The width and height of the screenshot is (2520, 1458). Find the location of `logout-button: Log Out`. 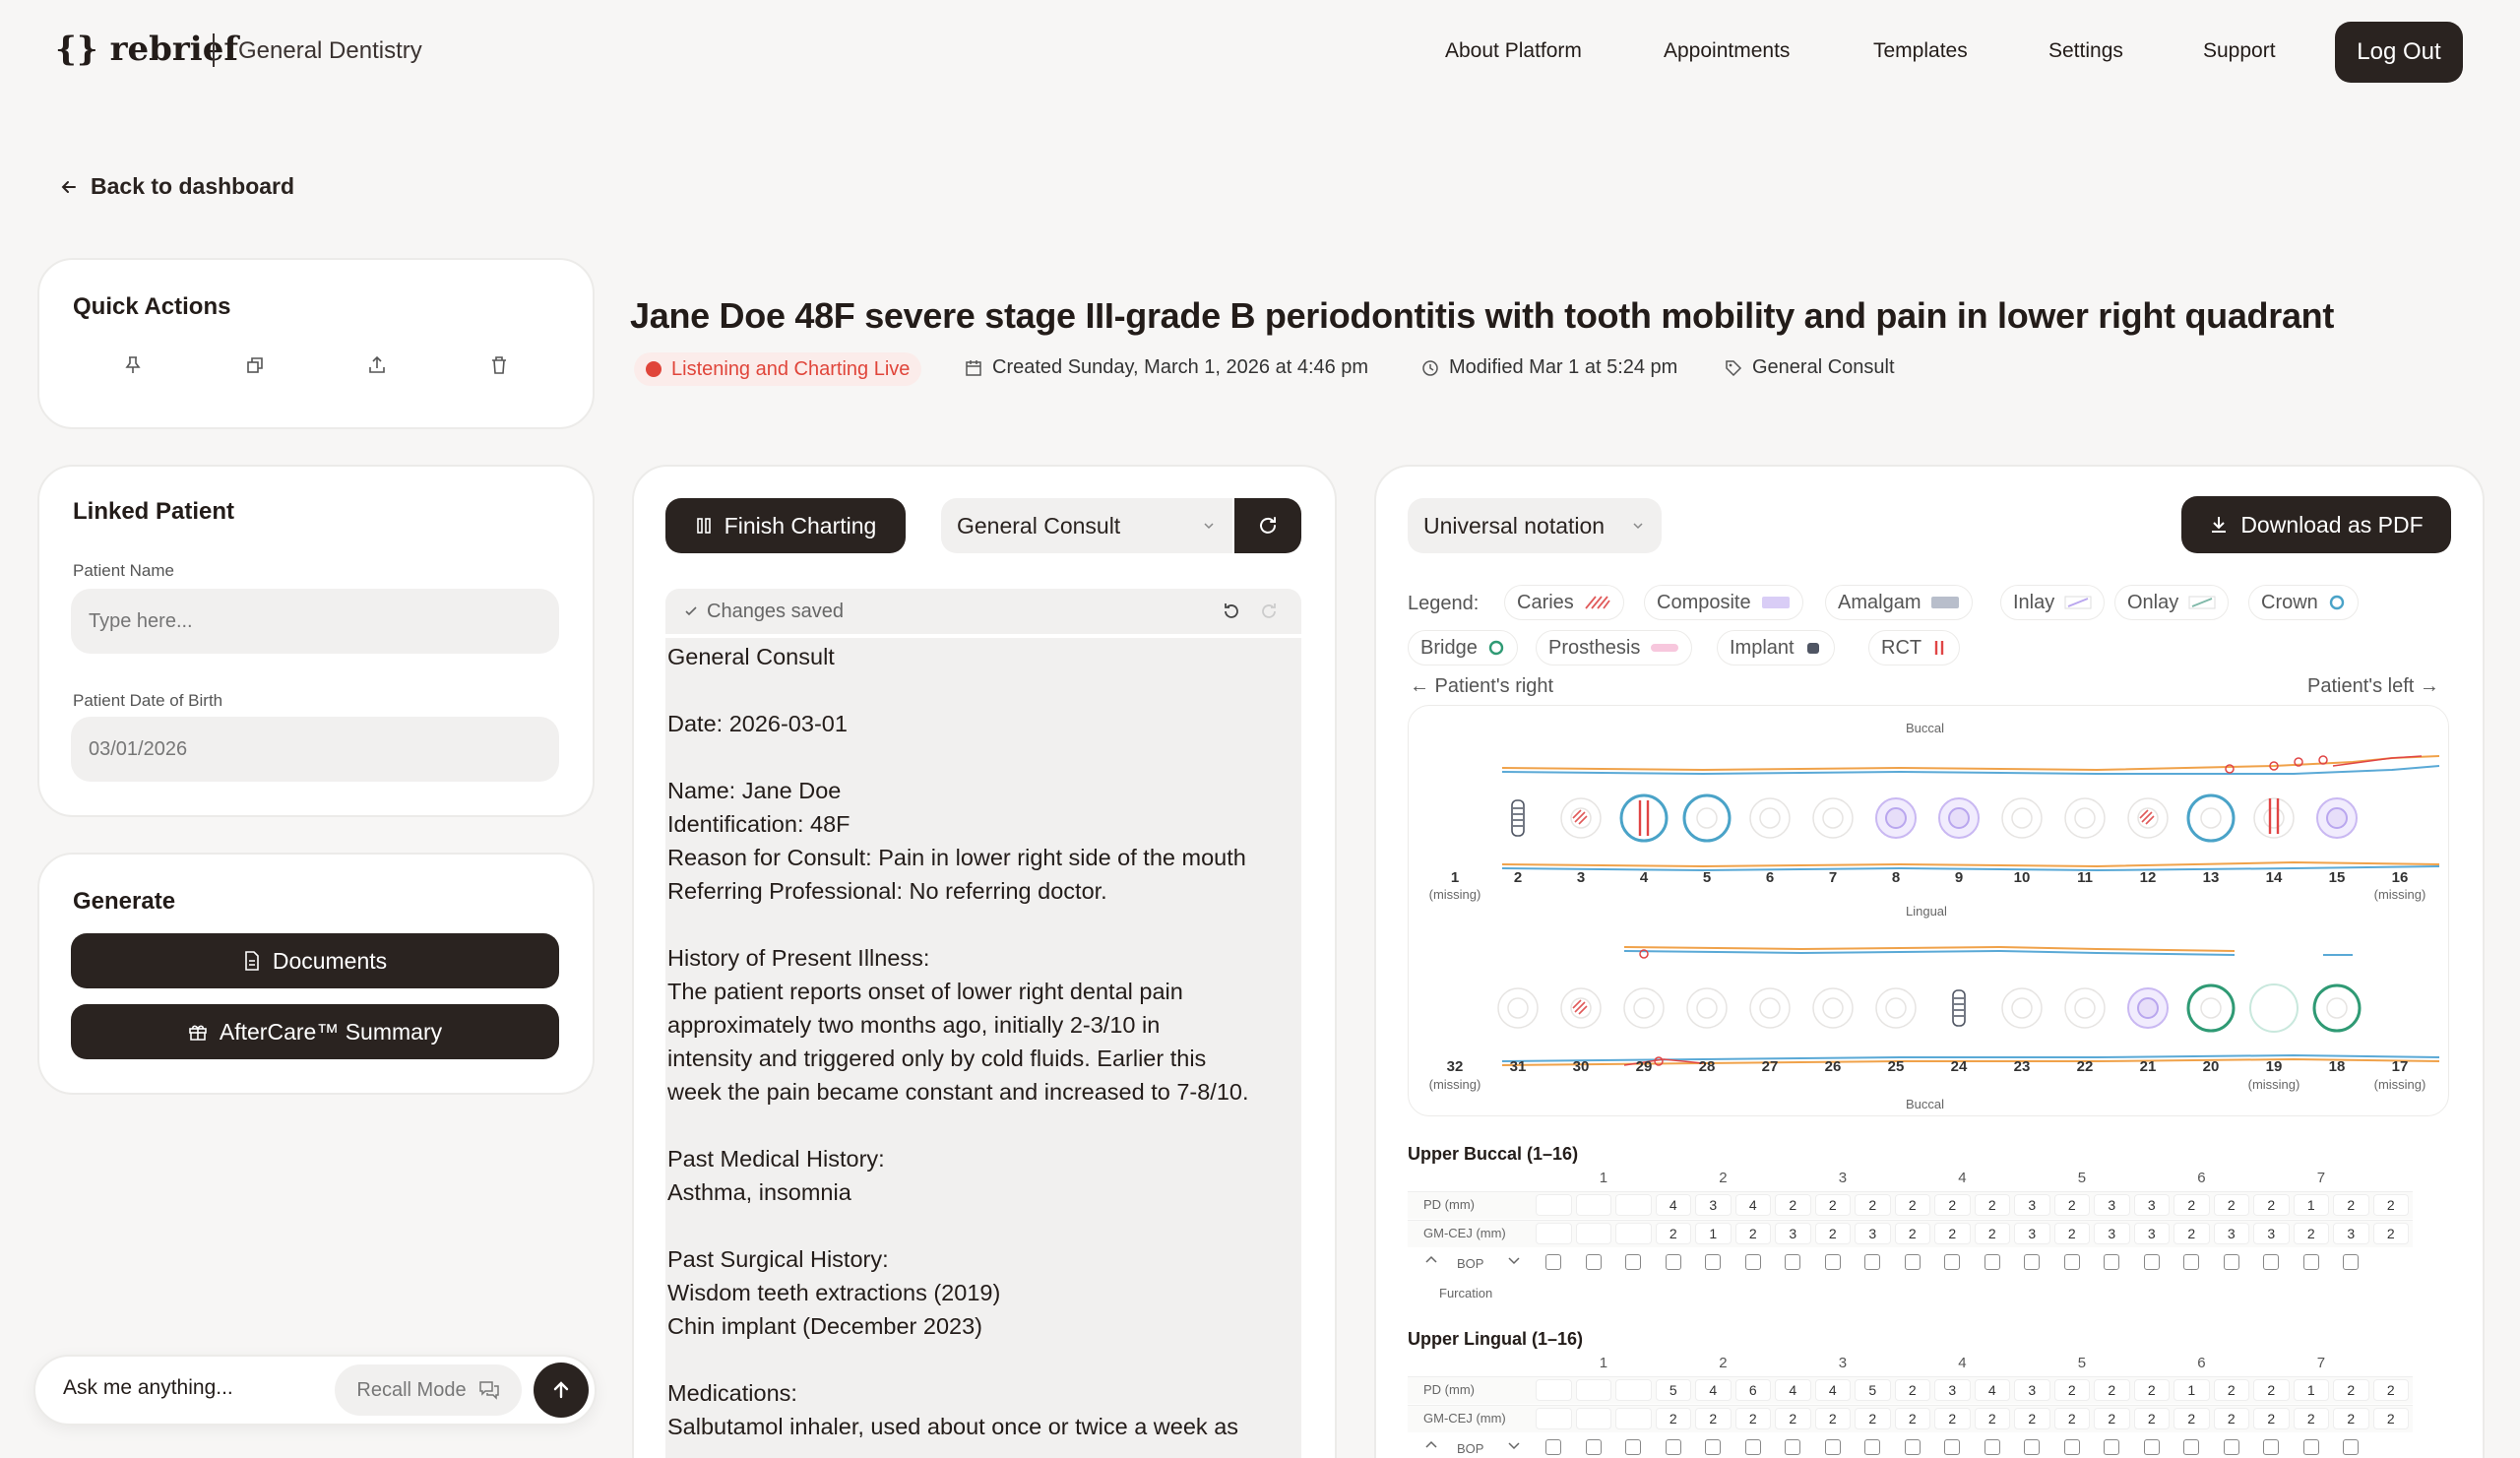

logout-button: Log Out is located at coordinates (2399, 52).